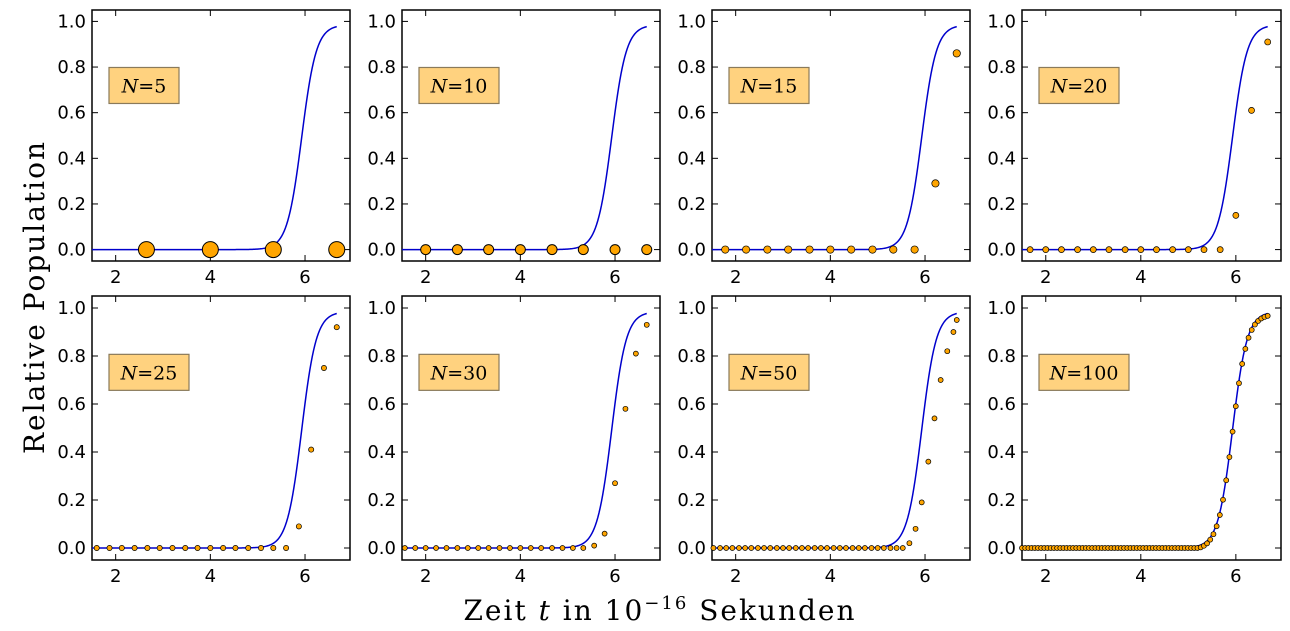 This screenshot has height=631, width=1290. What do you see at coordinates (221, 428) in the screenshot?
I see `plot-area` at bounding box center [221, 428].